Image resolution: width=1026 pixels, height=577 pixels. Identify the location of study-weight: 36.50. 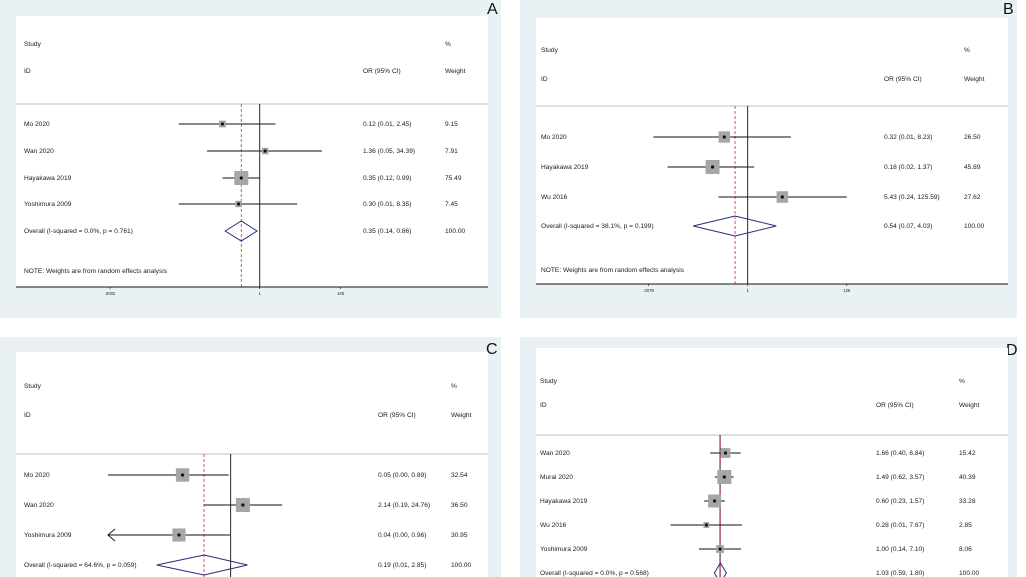
(459, 505).